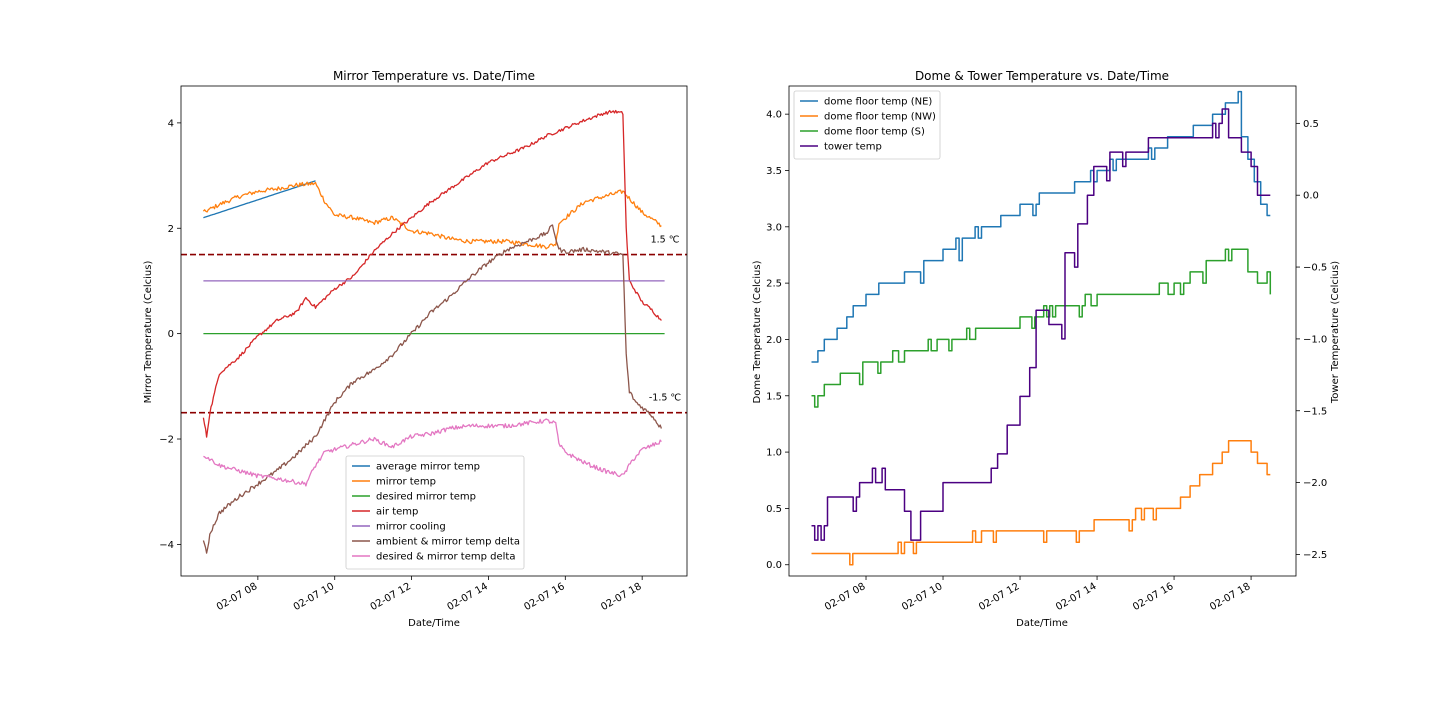  I want to click on y-tick-label: 1.5, so click(774, 396).